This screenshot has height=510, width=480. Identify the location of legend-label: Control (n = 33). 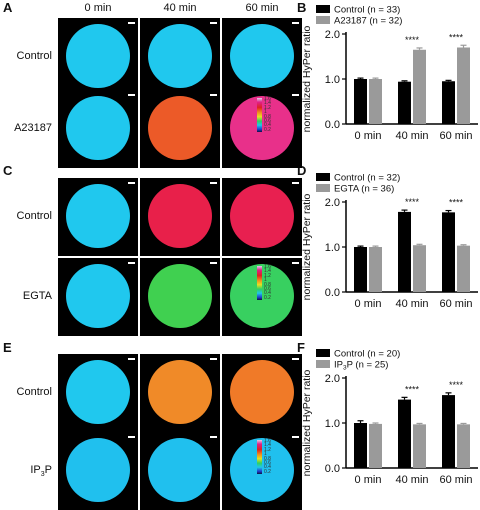
(367, 10).